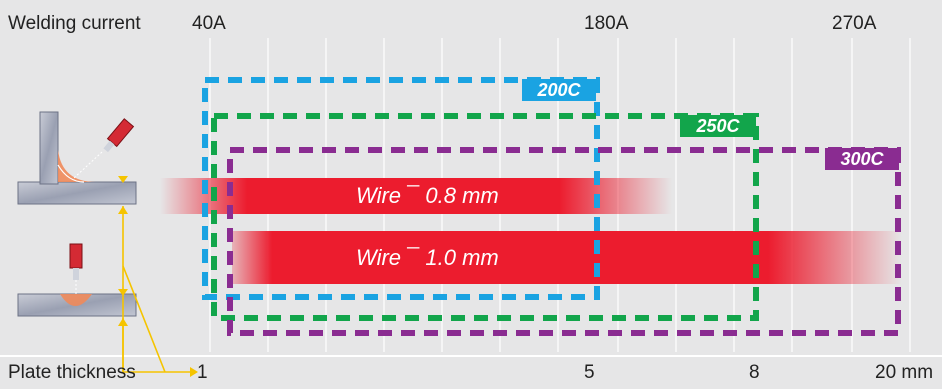  What do you see at coordinates (202, 372) in the screenshot?
I see `bottom-tick-1: 1` at bounding box center [202, 372].